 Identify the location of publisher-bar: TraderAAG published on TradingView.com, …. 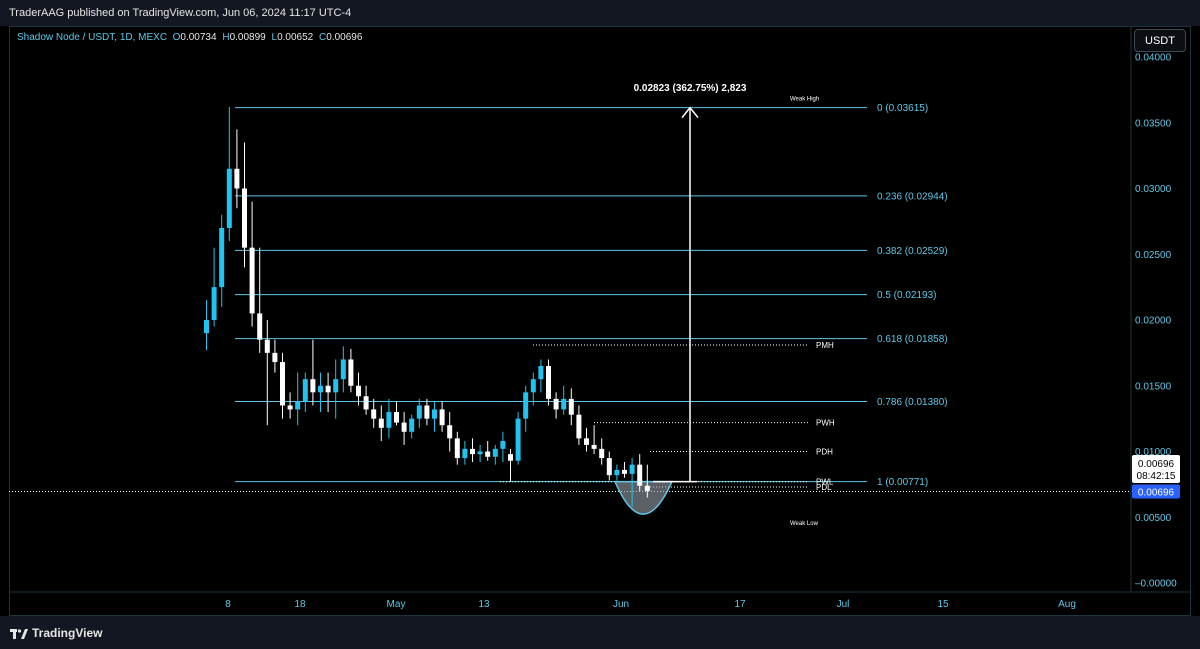
(600, 13).